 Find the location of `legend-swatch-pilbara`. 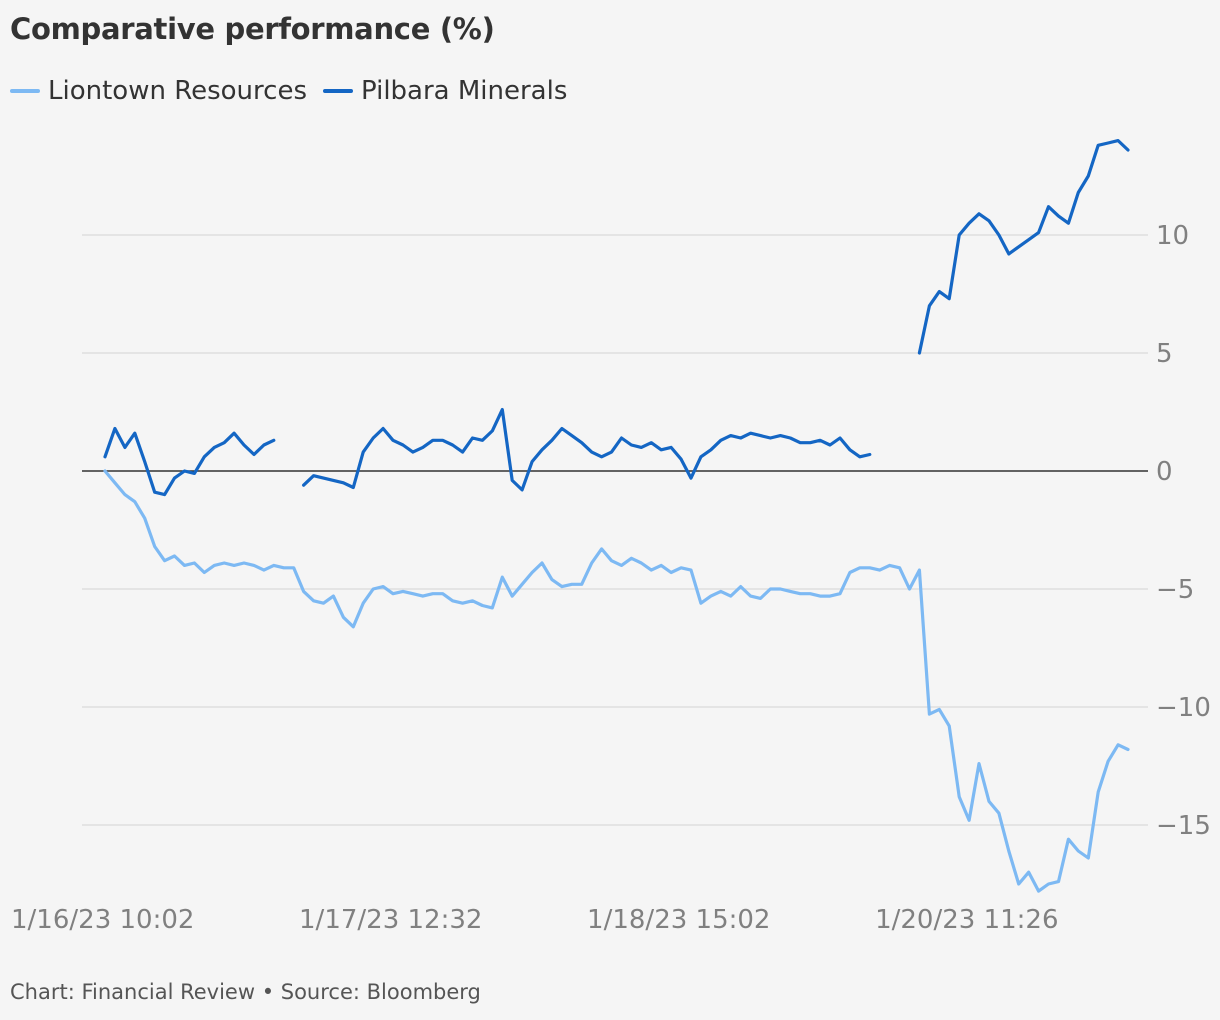

legend-swatch-pilbara is located at coordinates (337, 91).